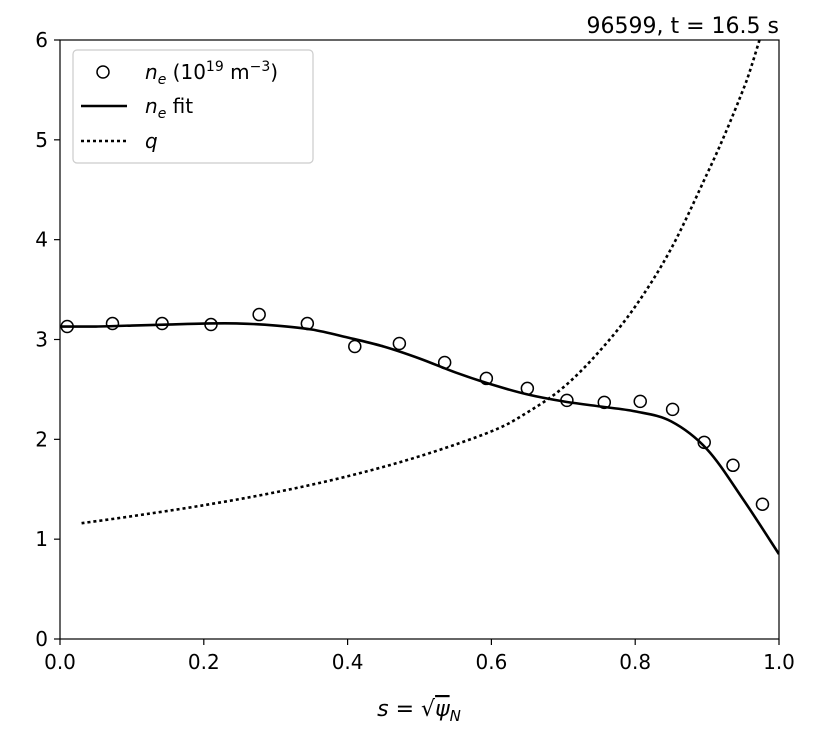 This screenshot has width=830, height=755. What do you see at coordinates (211, 73) in the screenshot?
I see `legend-label-points: ne (1019 m−3)` at bounding box center [211, 73].